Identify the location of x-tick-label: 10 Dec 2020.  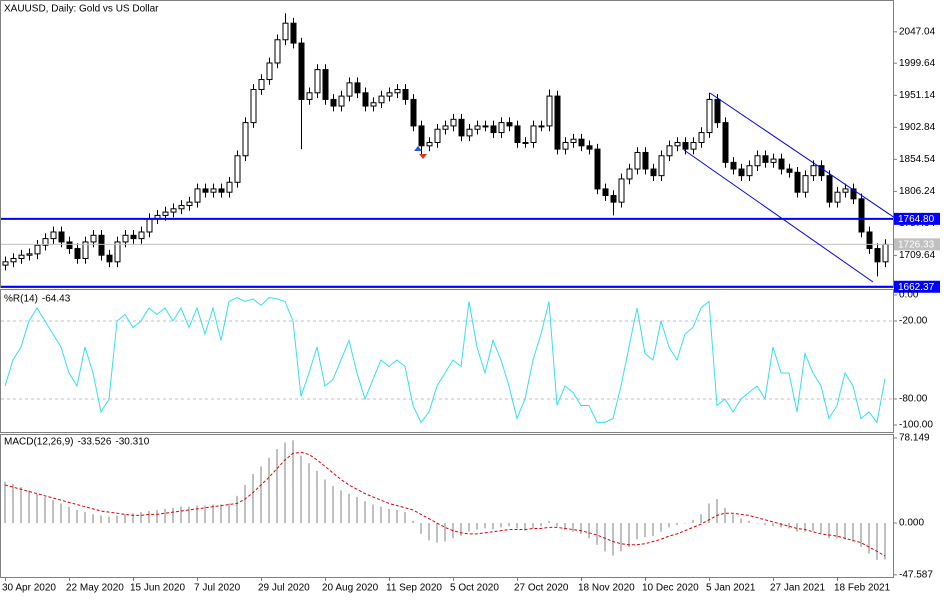
(670, 588).